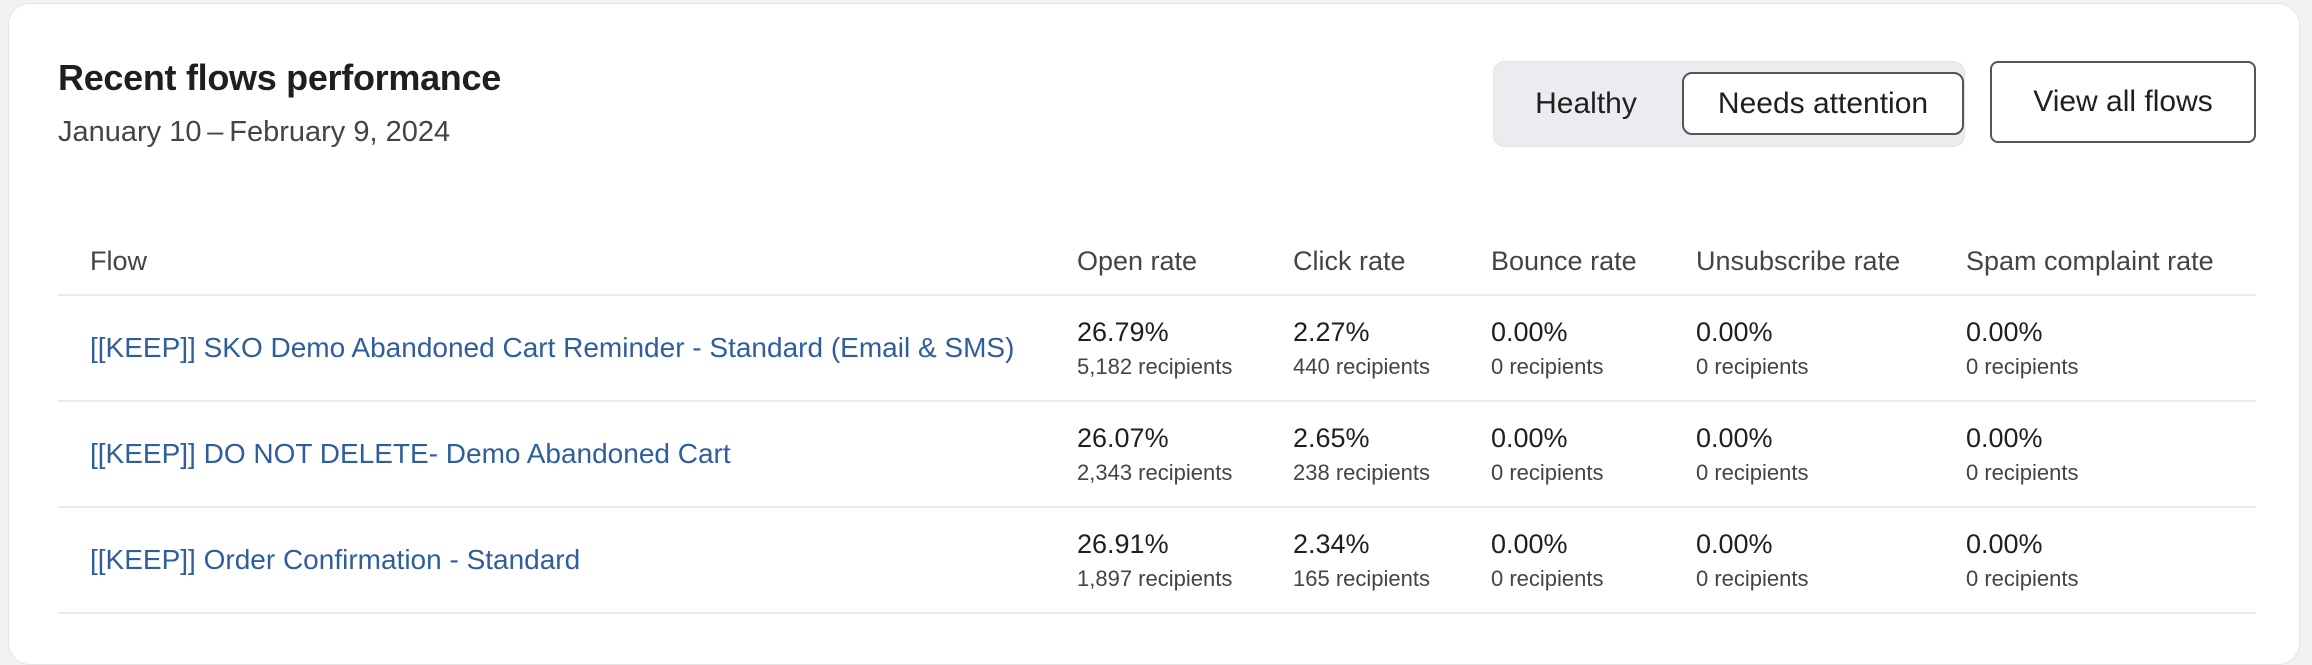  What do you see at coordinates (1361, 366) in the screenshot?
I see `click-rate-recipients: 440 recipients` at bounding box center [1361, 366].